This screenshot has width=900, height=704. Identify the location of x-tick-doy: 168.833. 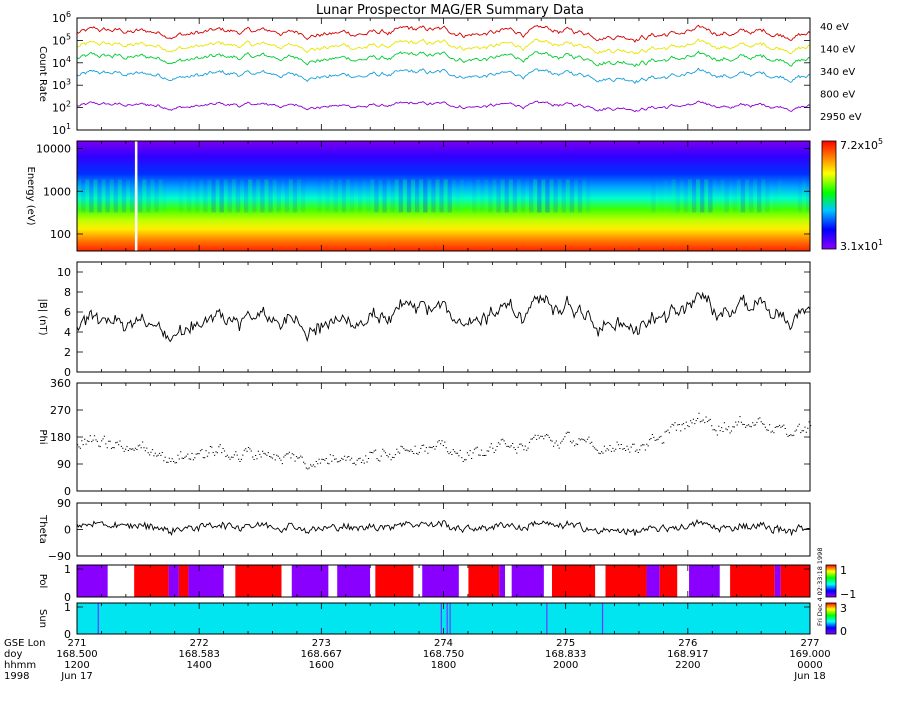
(565, 654).